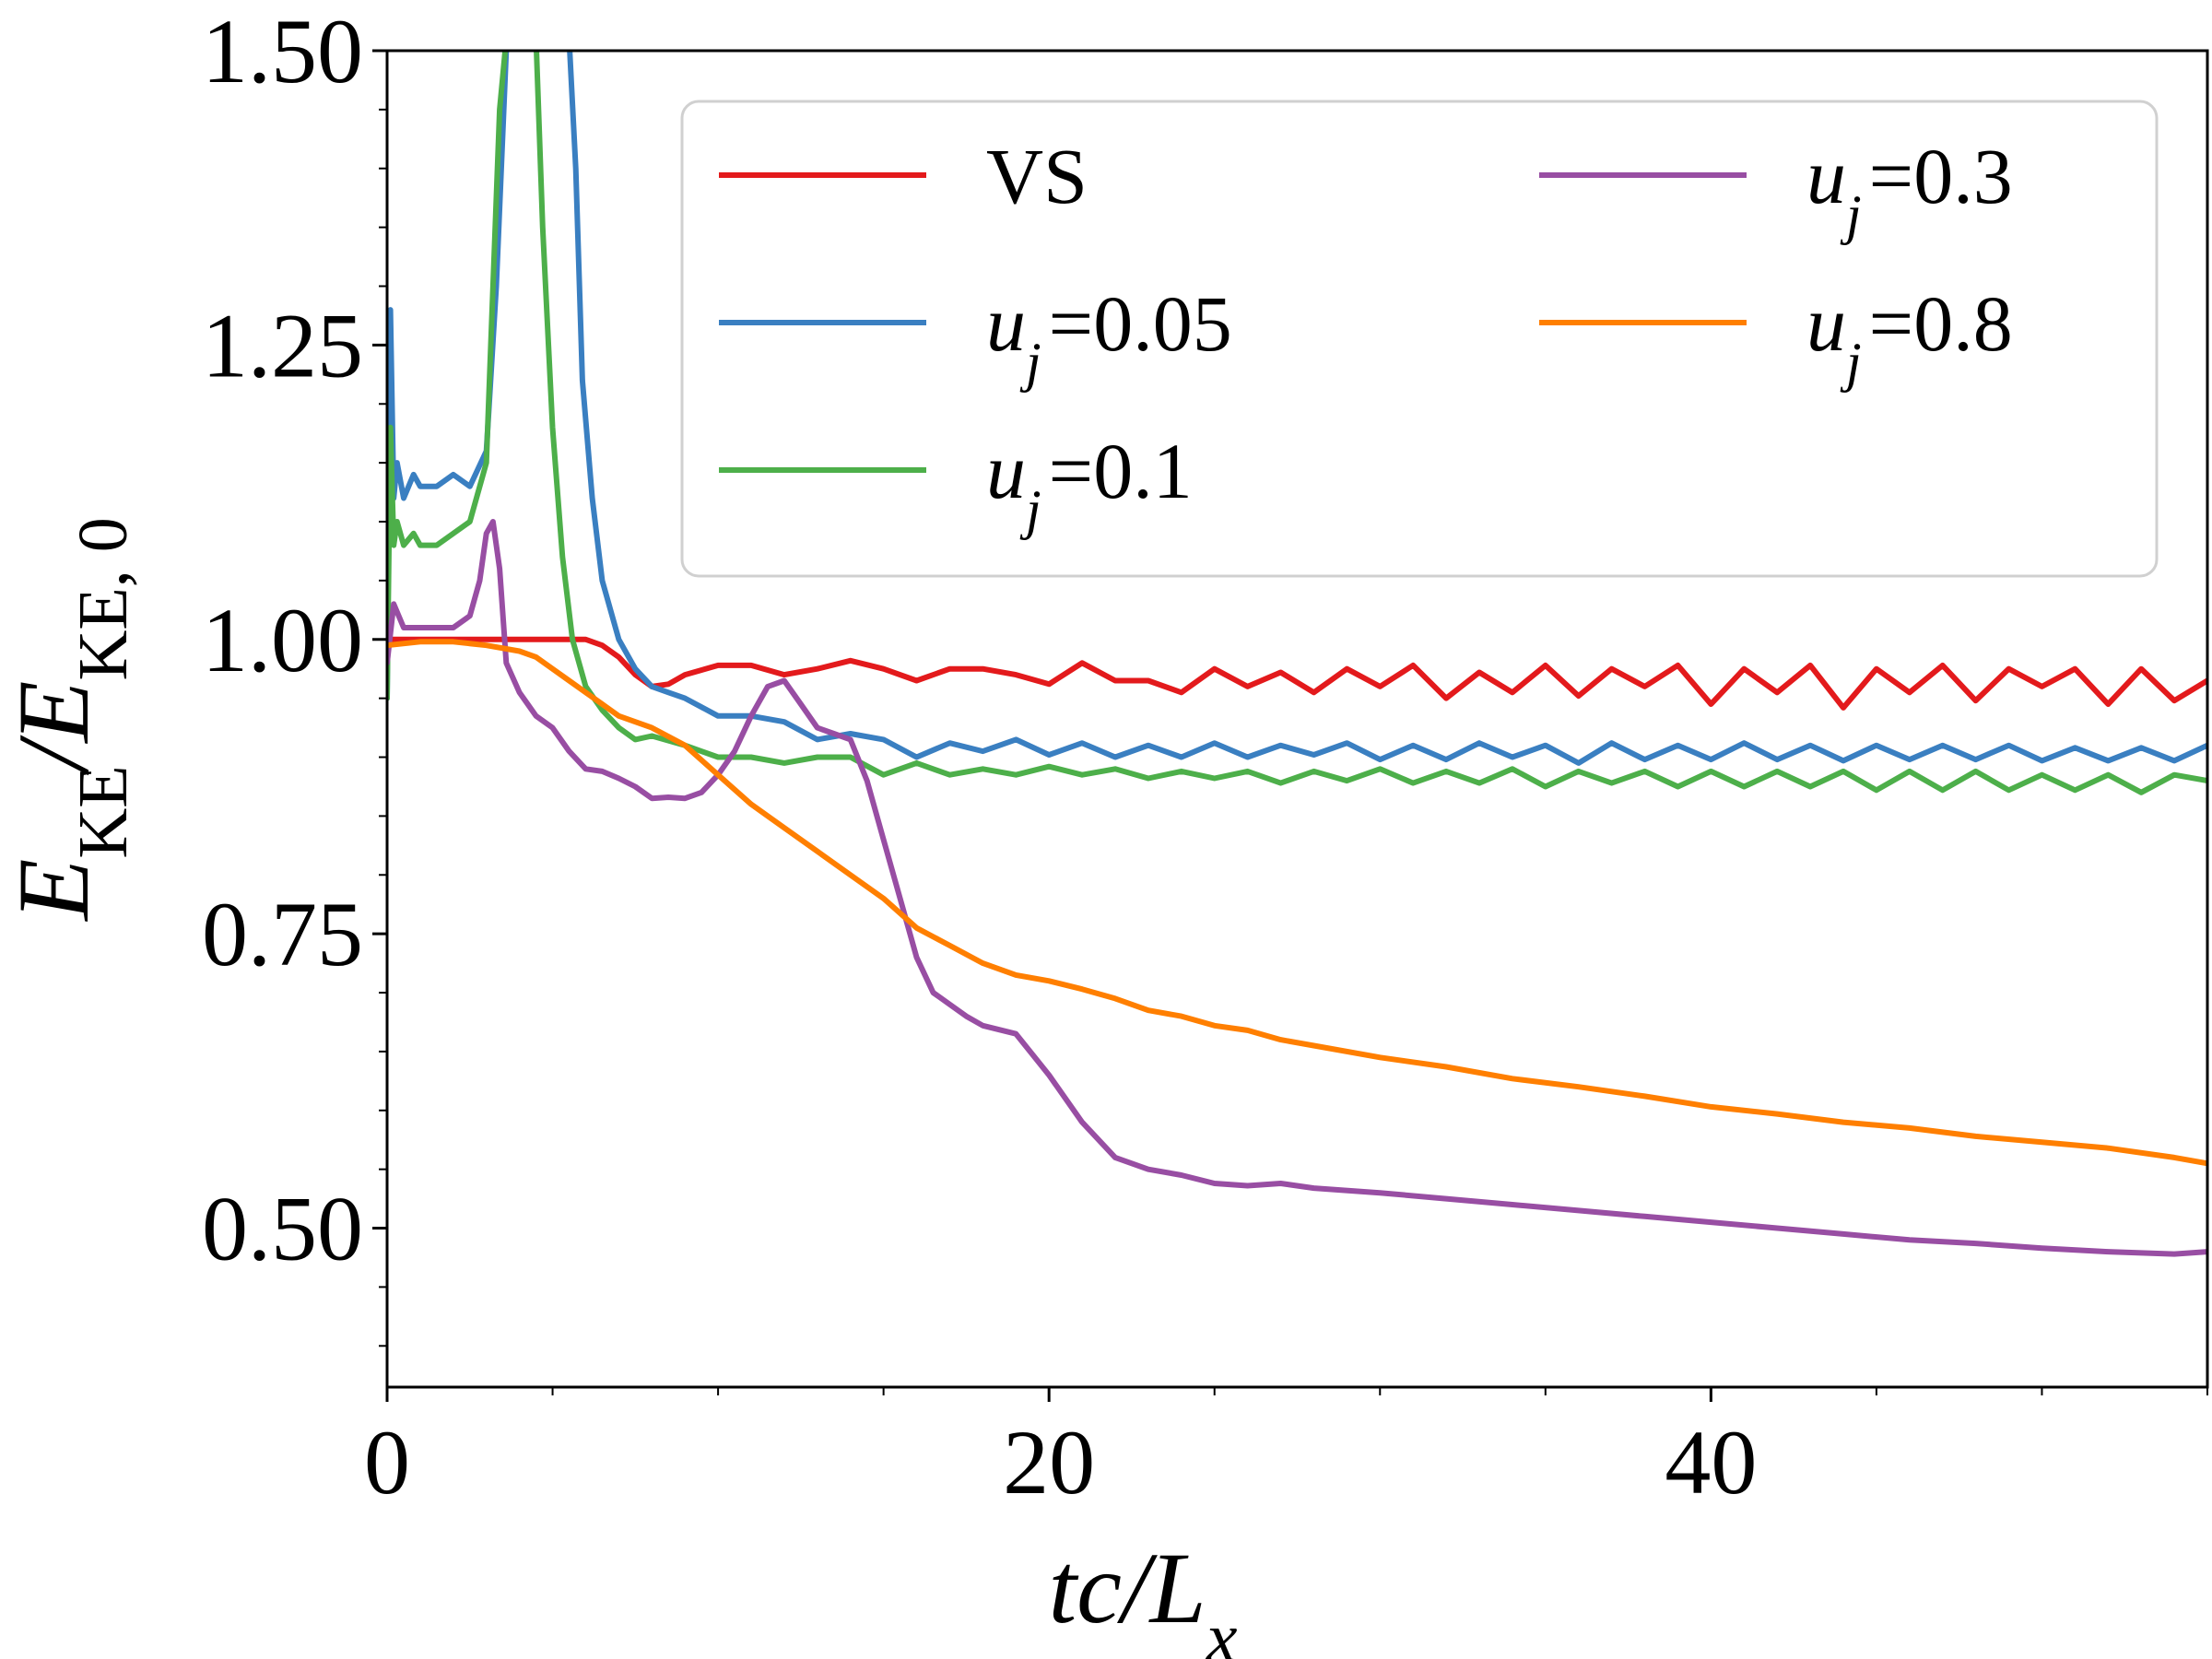 This screenshot has width=2212, height=1659. Describe the element at coordinates (956, 483) in the screenshot. I see `legend-item-2: uj=0.1` at that location.